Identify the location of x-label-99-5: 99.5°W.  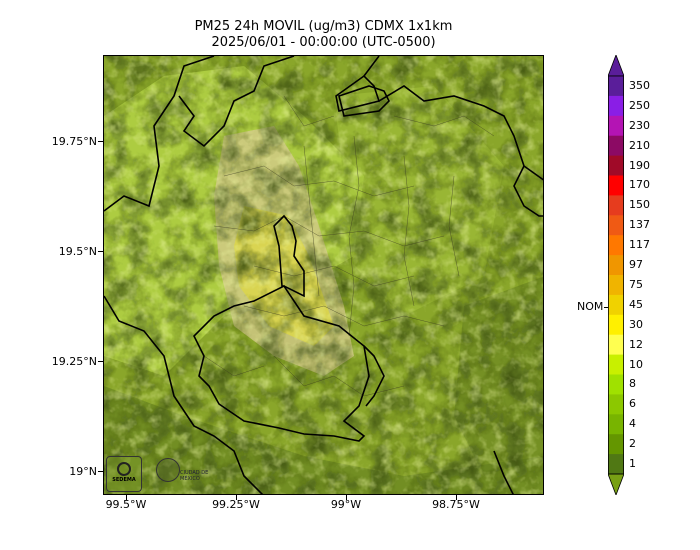
(126, 504).